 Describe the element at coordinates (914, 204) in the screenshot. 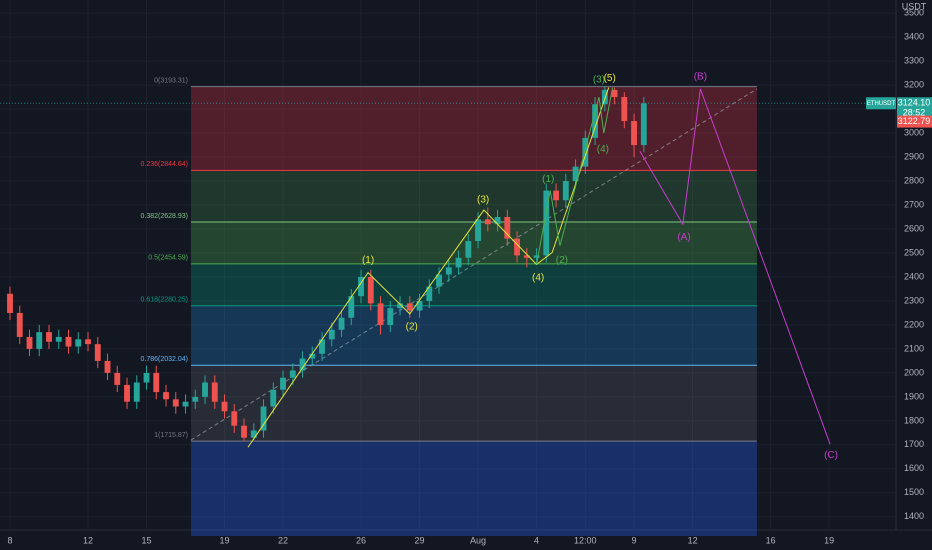

I see `y-tick-label: 2700` at that location.